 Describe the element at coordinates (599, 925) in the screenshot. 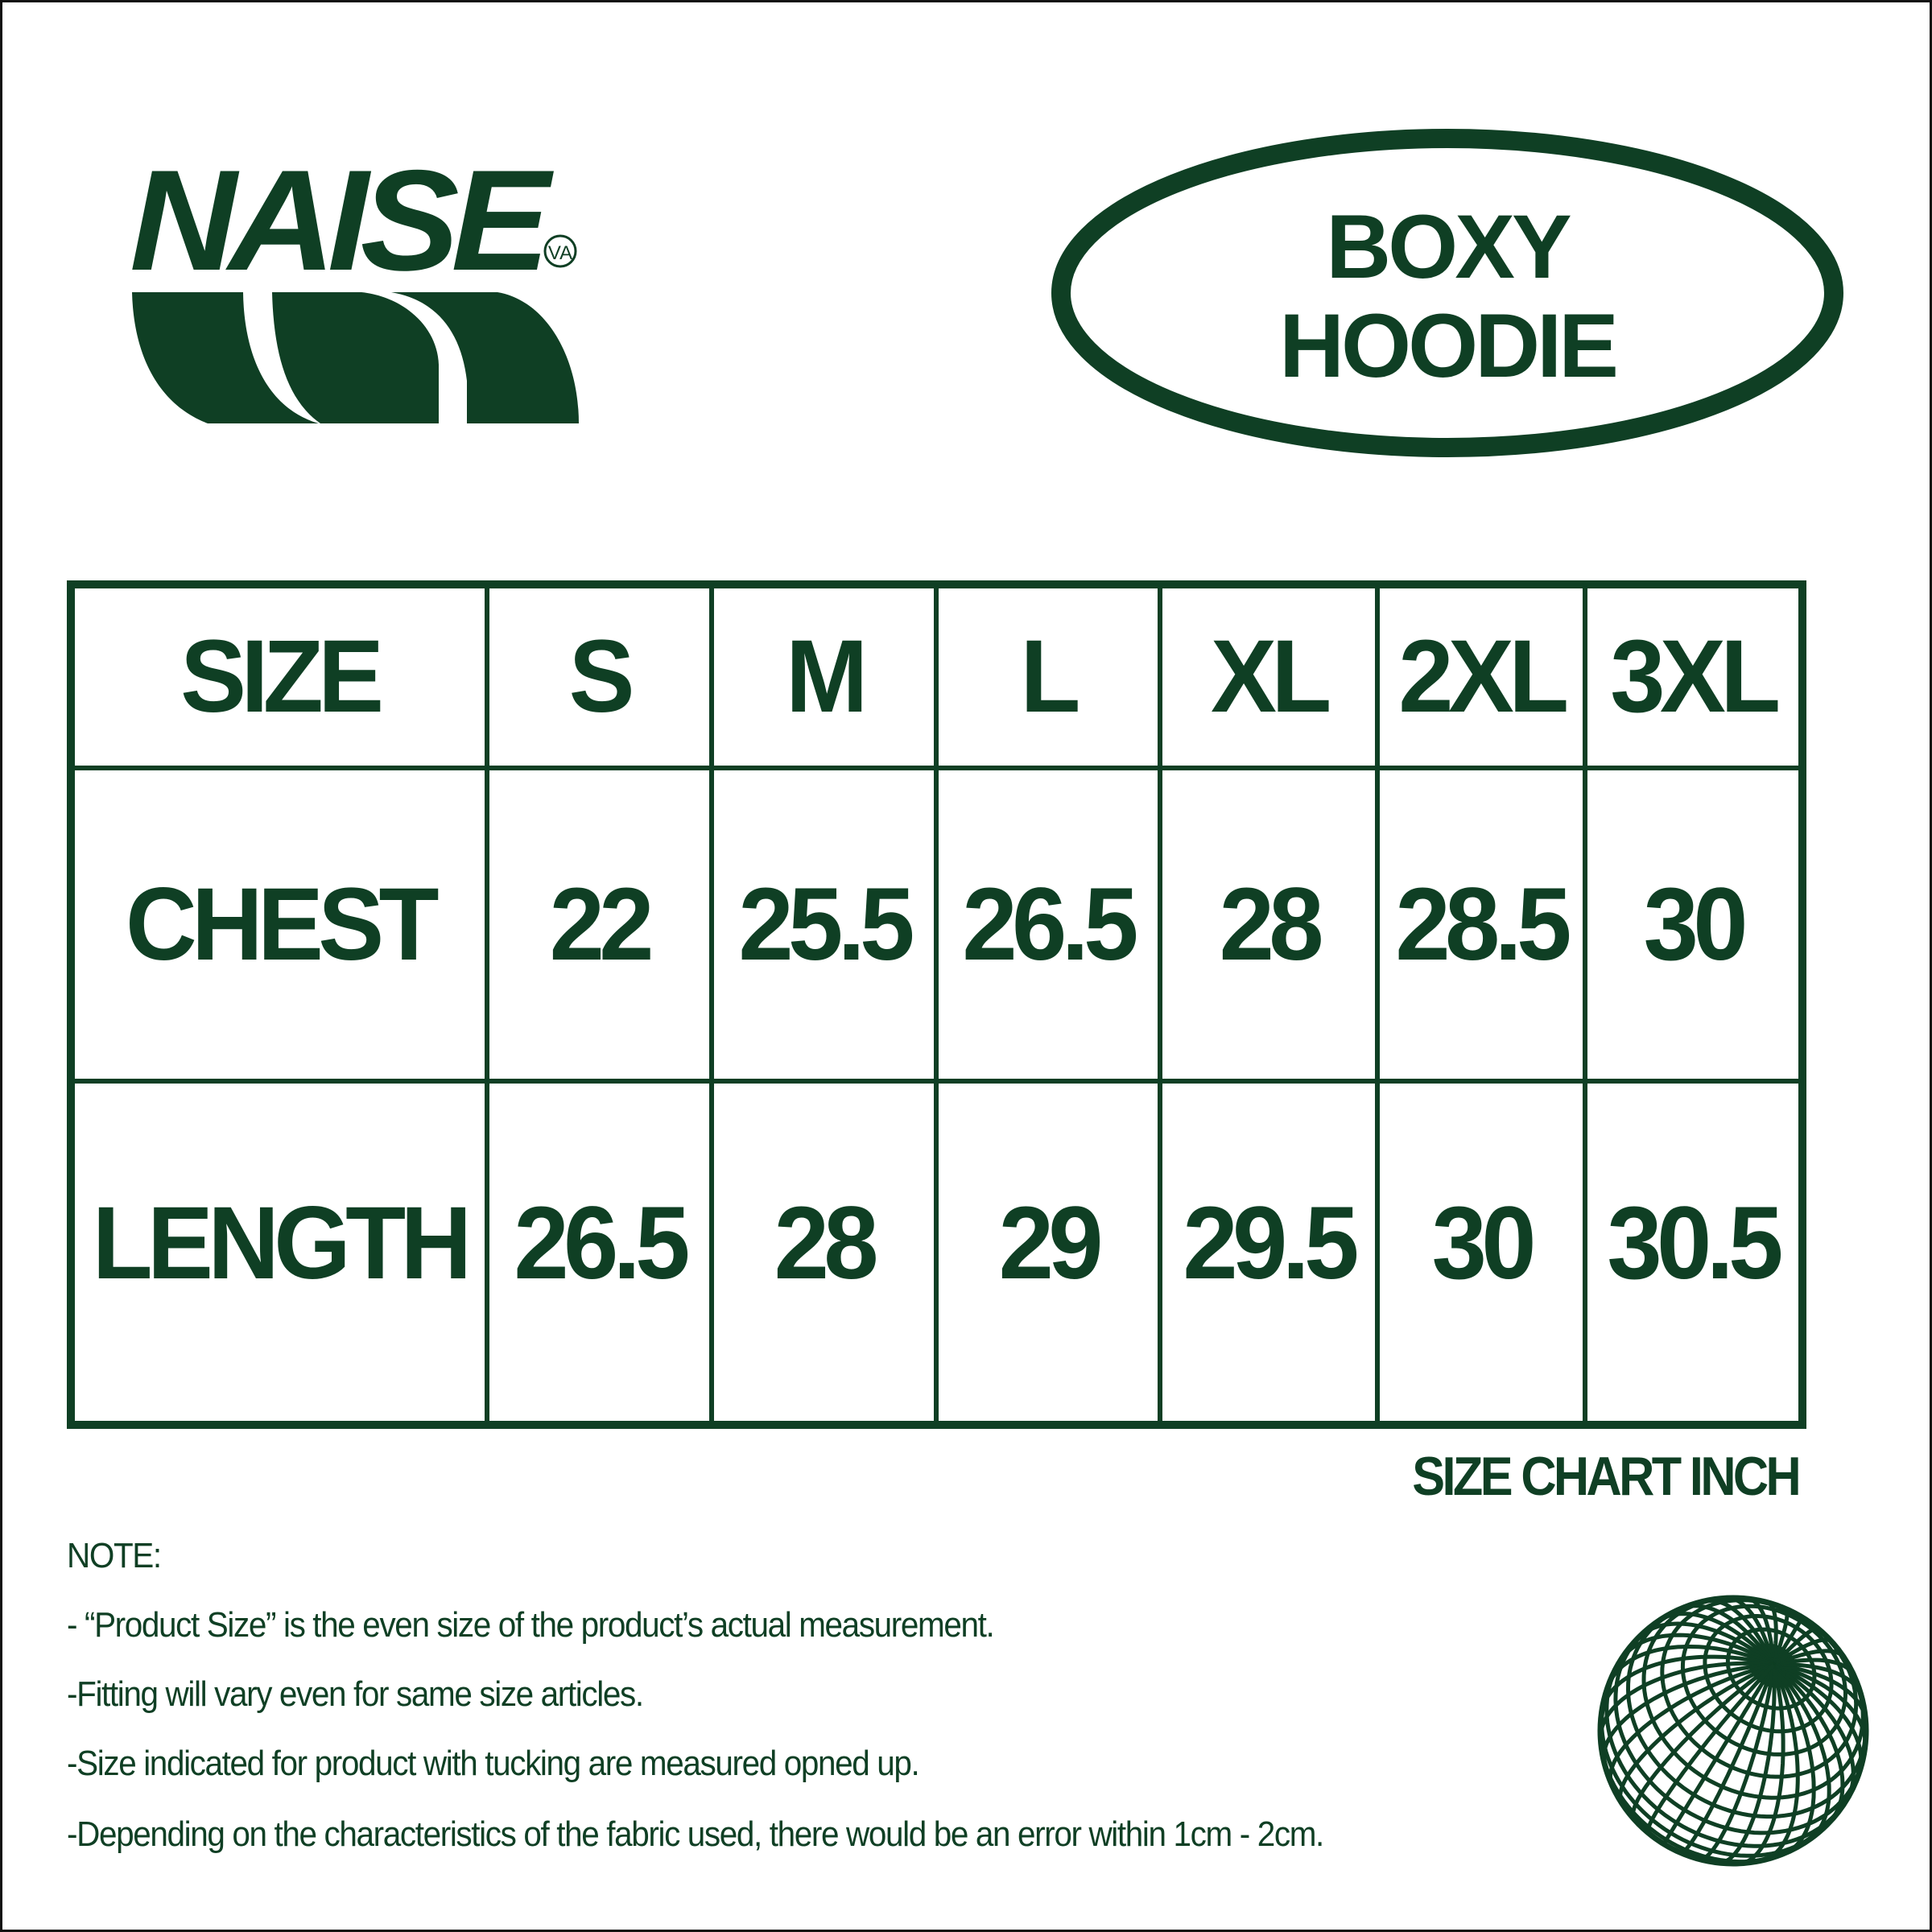

I see `value-cell: 22` at that location.